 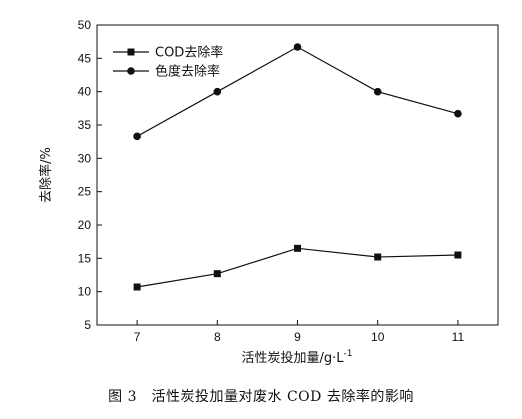 What do you see at coordinates (137, 337) in the screenshot?
I see `x-tick-label: 7` at bounding box center [137, 337].